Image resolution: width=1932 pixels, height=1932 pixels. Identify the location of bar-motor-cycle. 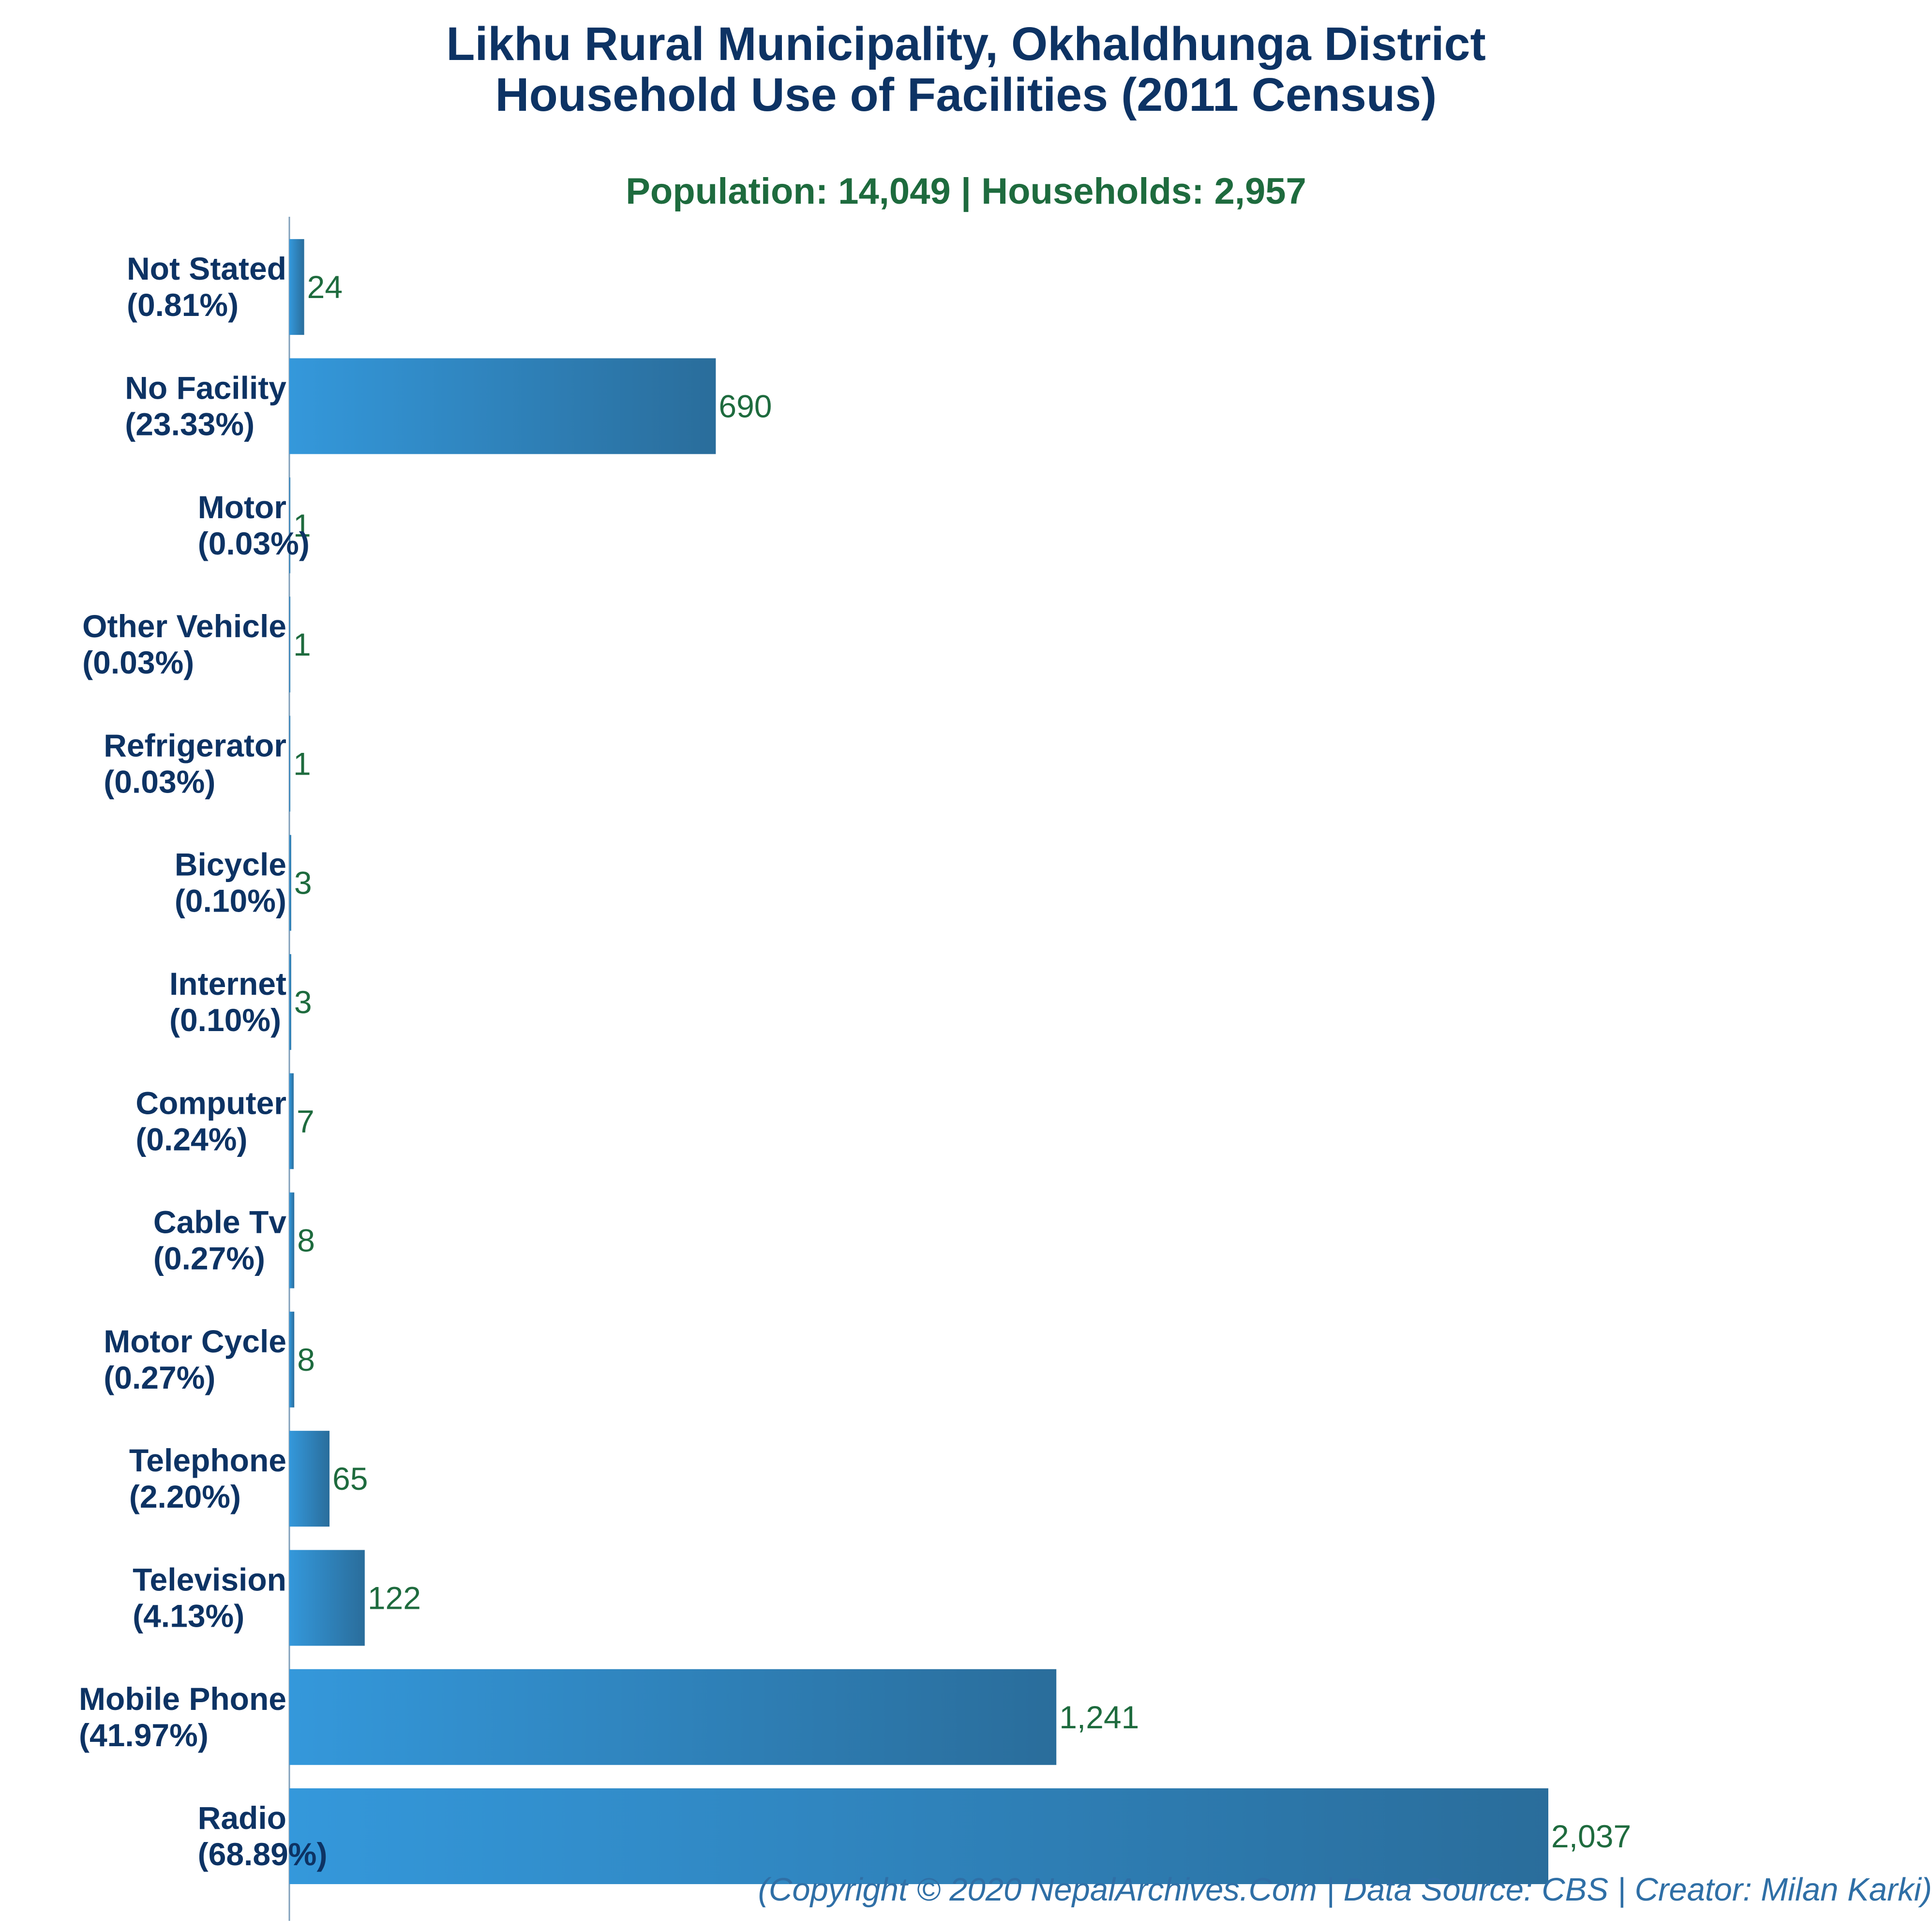
(292, 1359).